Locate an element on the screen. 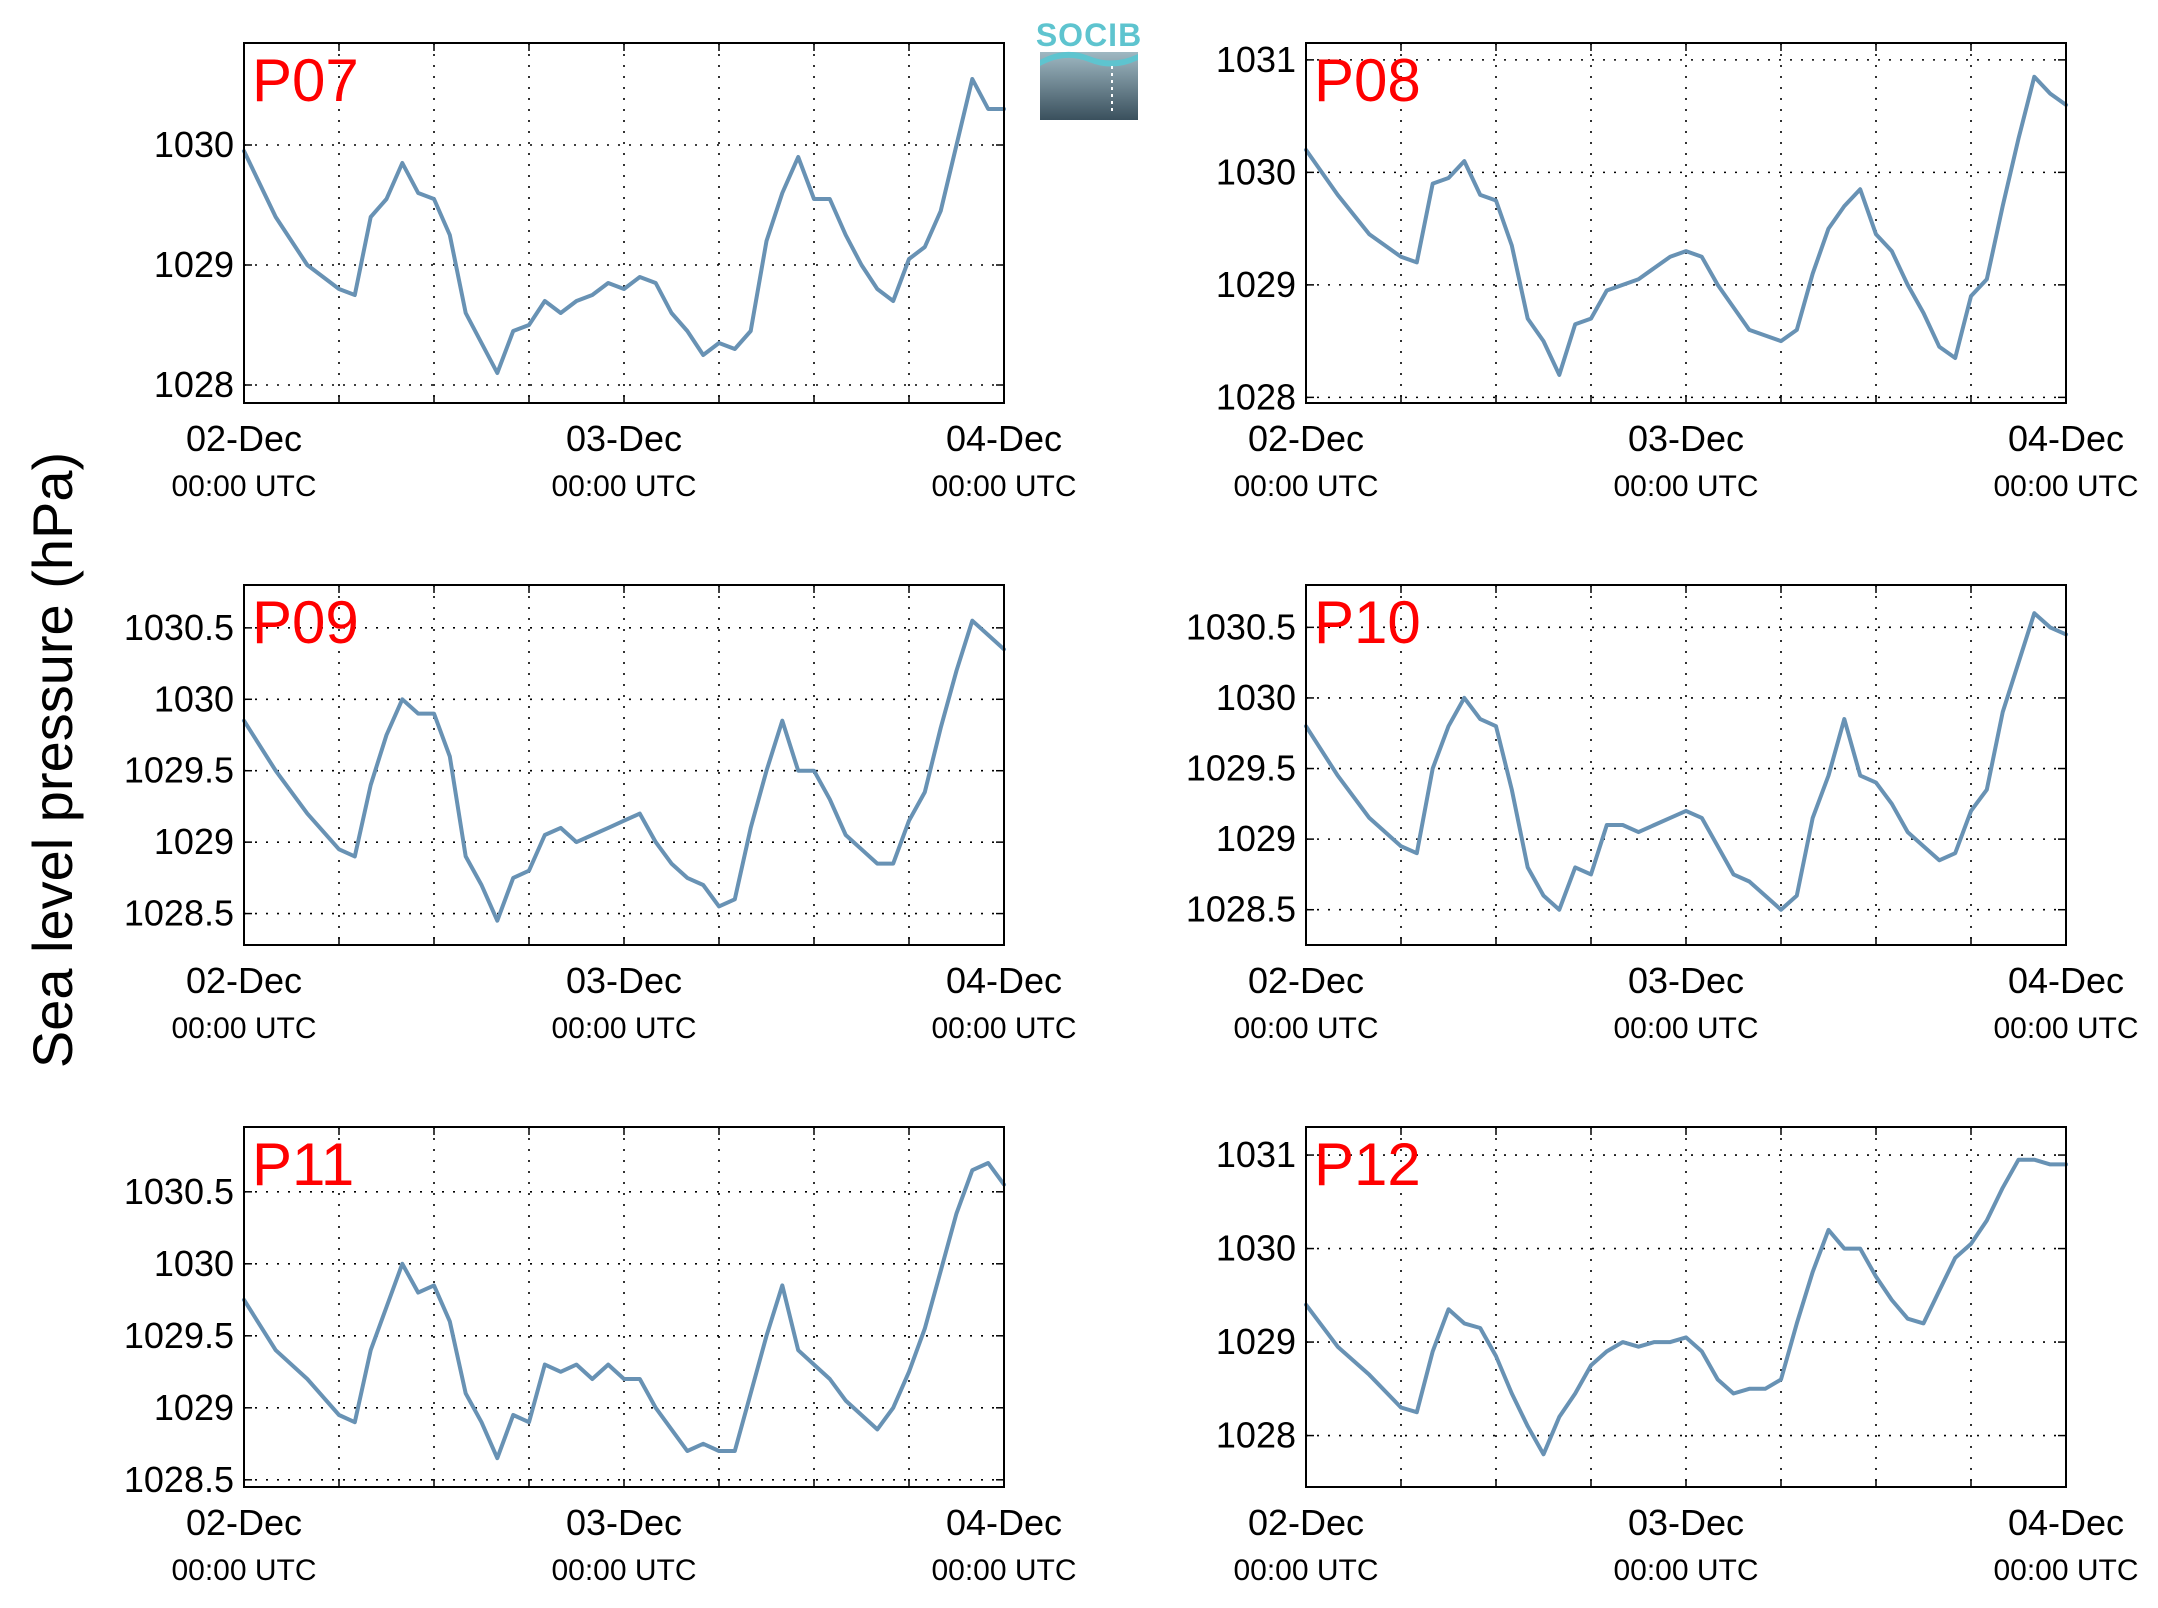 The height and width of the screenshot is (1608, 2158). panel-station-label: P07 is located at coordinates (305, 80).